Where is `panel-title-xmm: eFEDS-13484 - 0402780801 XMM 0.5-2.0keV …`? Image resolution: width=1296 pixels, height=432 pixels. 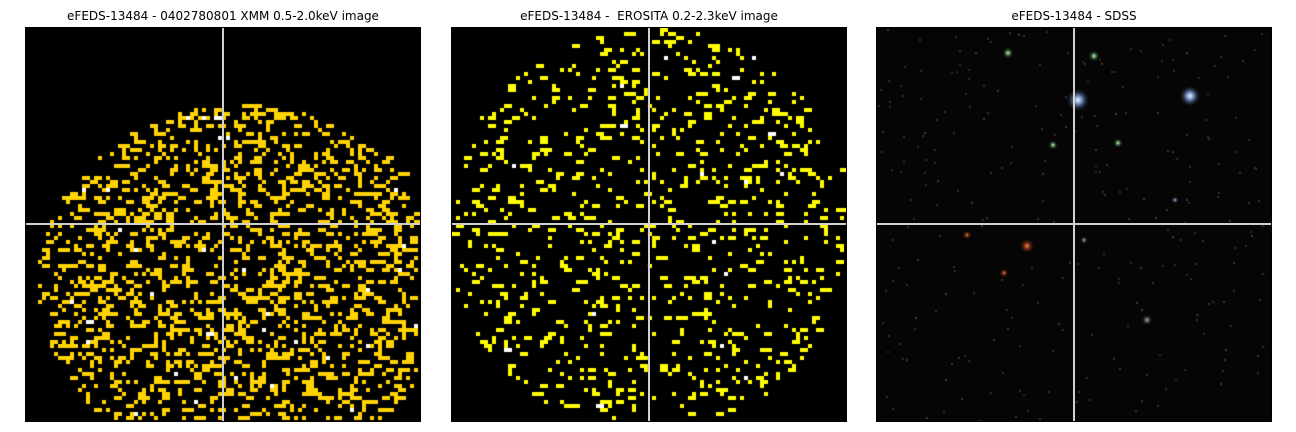 panel-title-xmm: eFEDS-13484 - 0402780801 XMM 0.5-2.0keV … is located at coordinates (223, 16).